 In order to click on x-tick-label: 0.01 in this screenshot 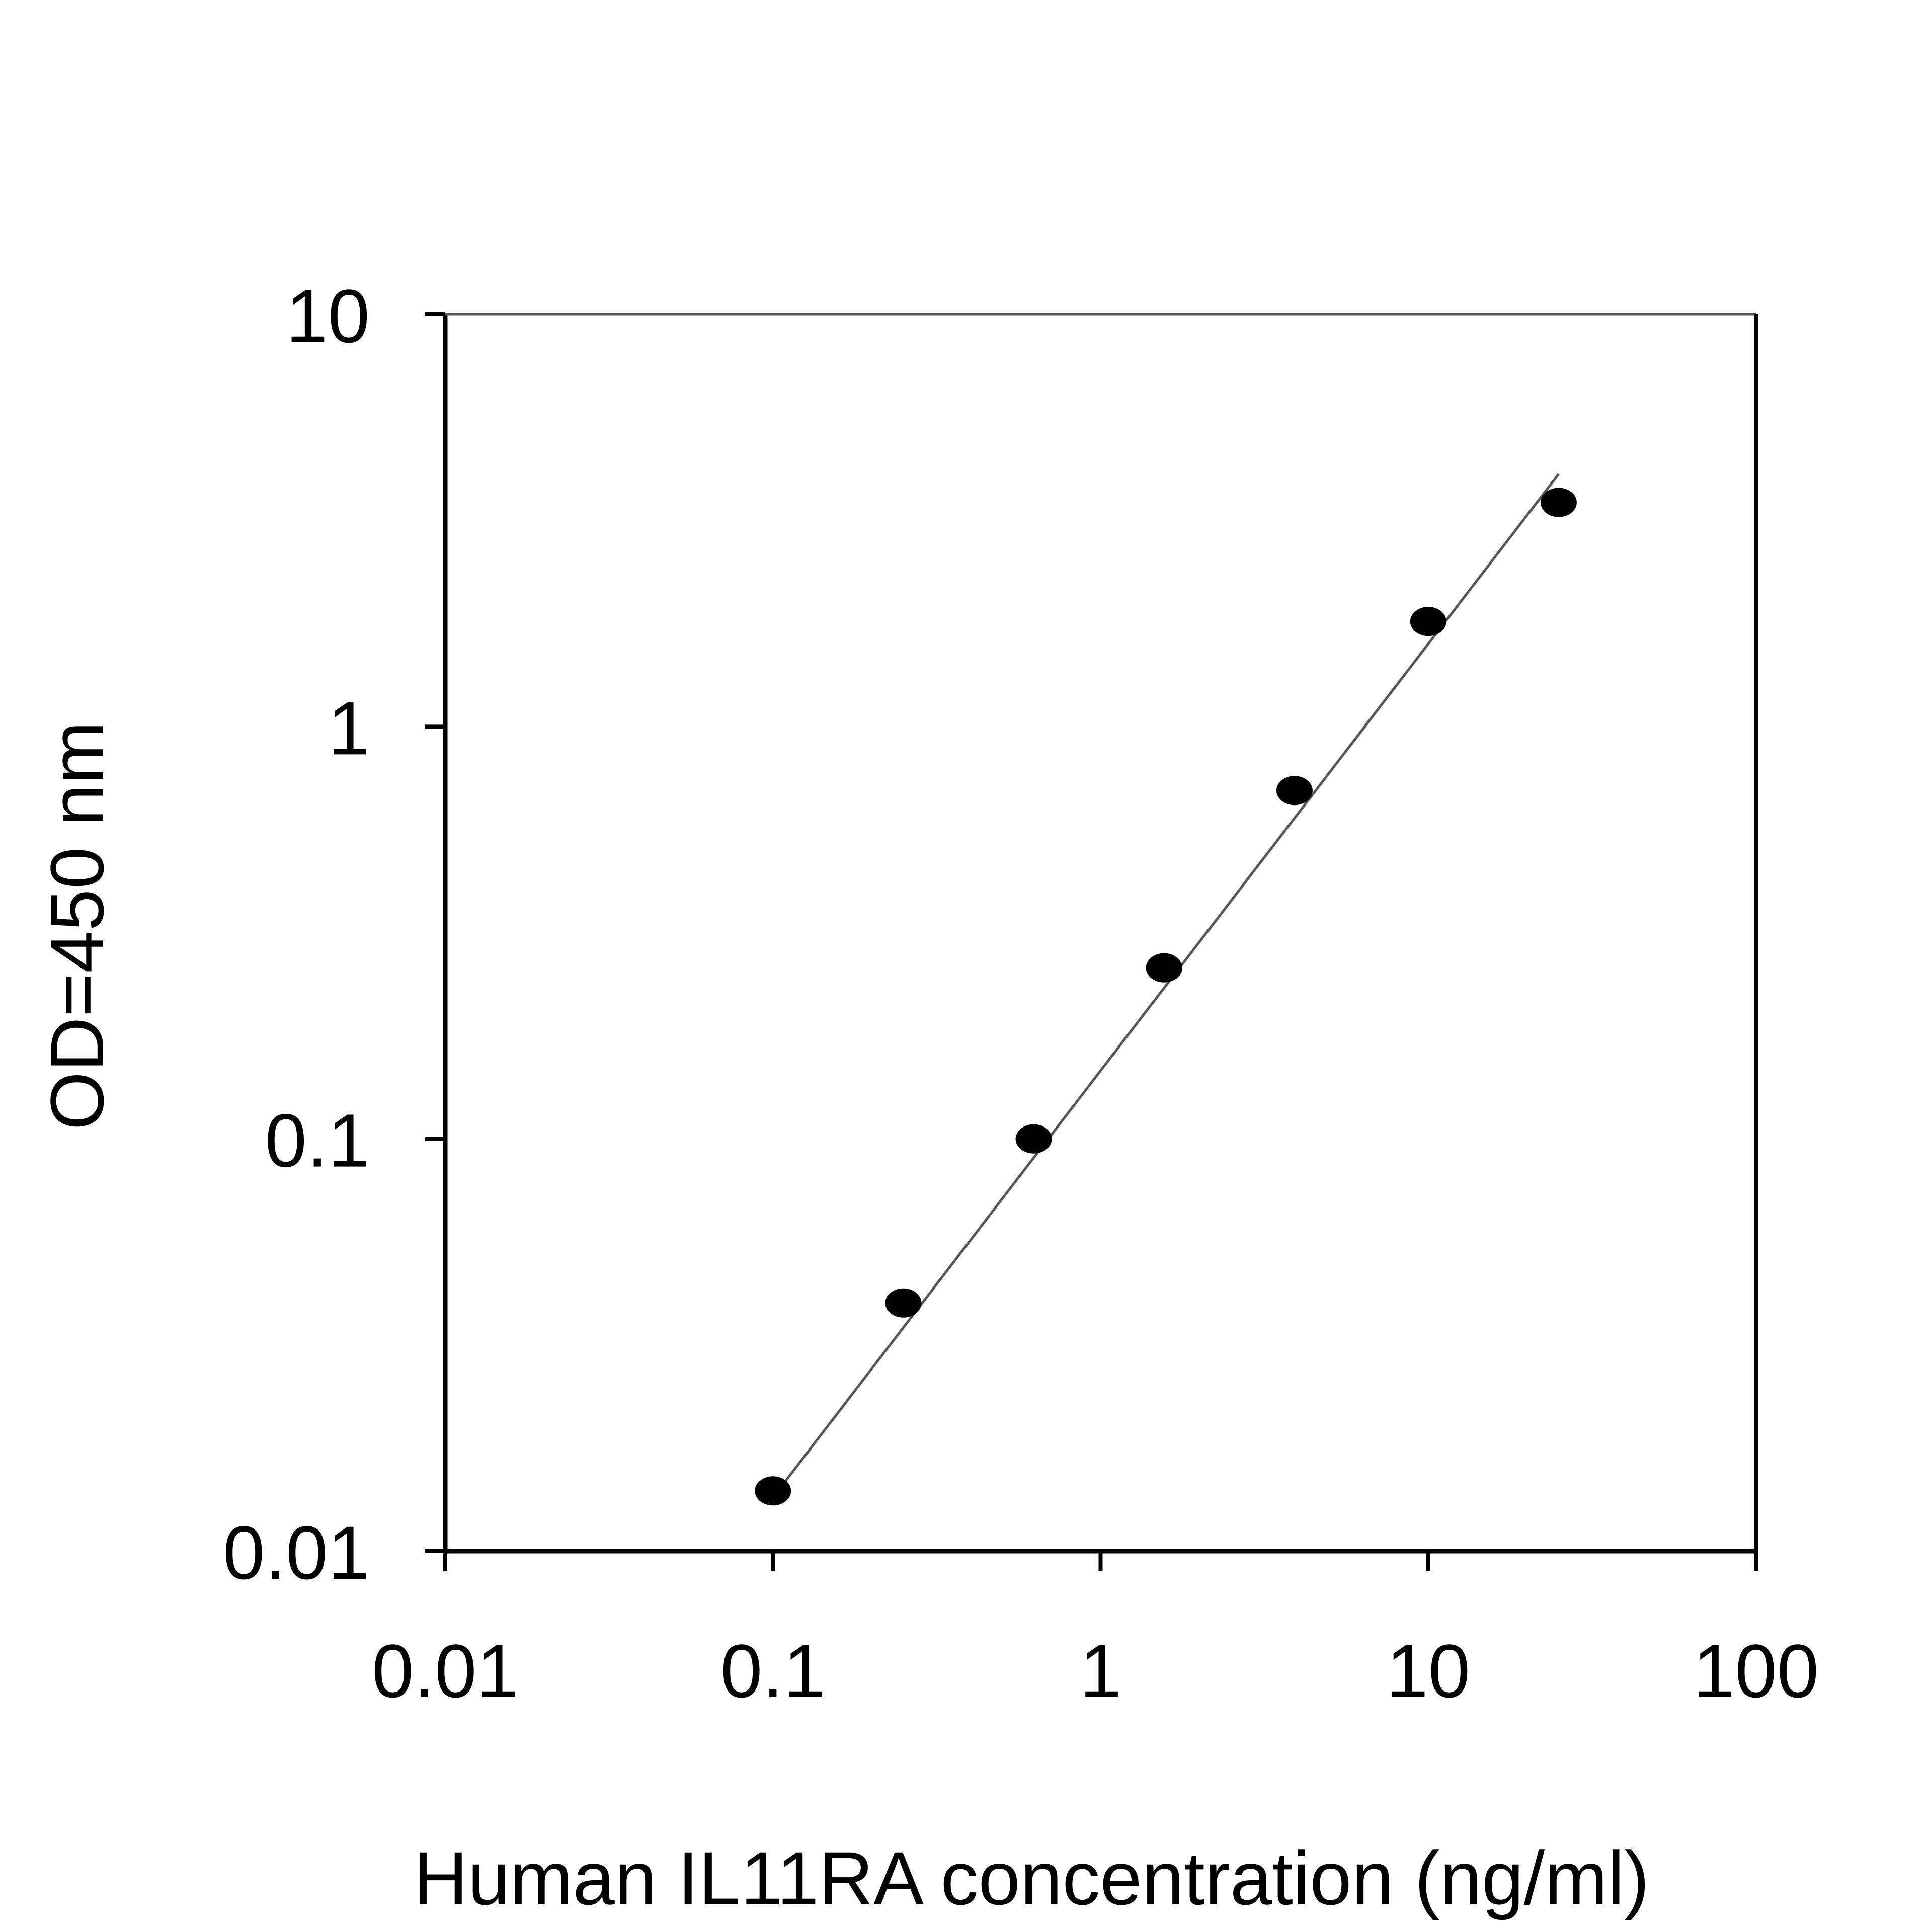, I will do `click(446, 1671)`.